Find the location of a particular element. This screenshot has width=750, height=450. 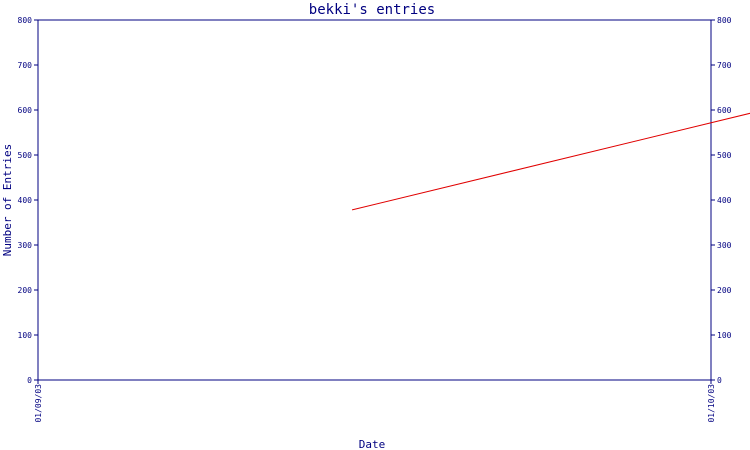

x-tick-label: 01/10/03 is located at coordinates (711, 403).